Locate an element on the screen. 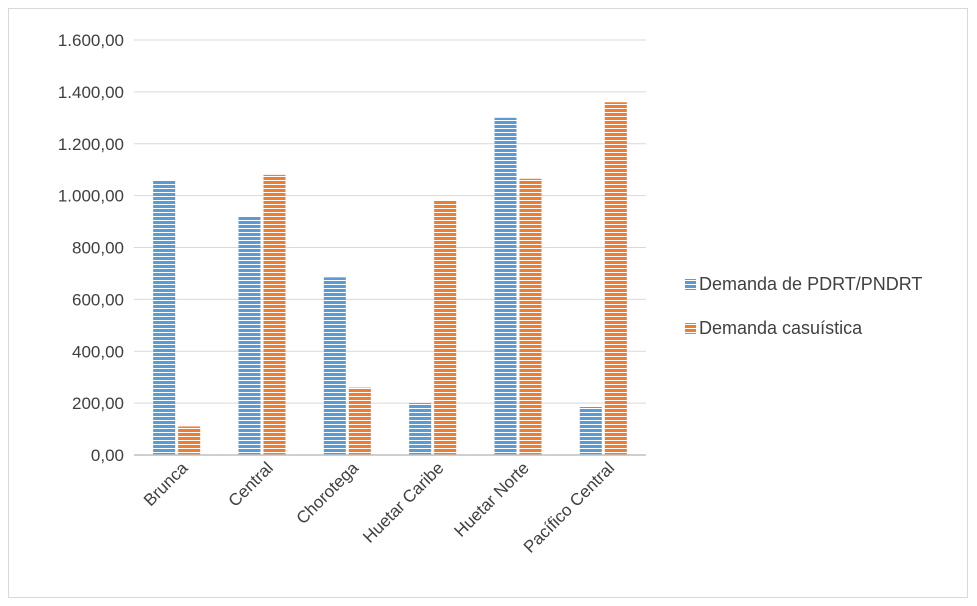 Image resolution: width=977 pixels, height=606 pixels. x-tick-label: Pacífico Central is located at coordinates (569, 507).